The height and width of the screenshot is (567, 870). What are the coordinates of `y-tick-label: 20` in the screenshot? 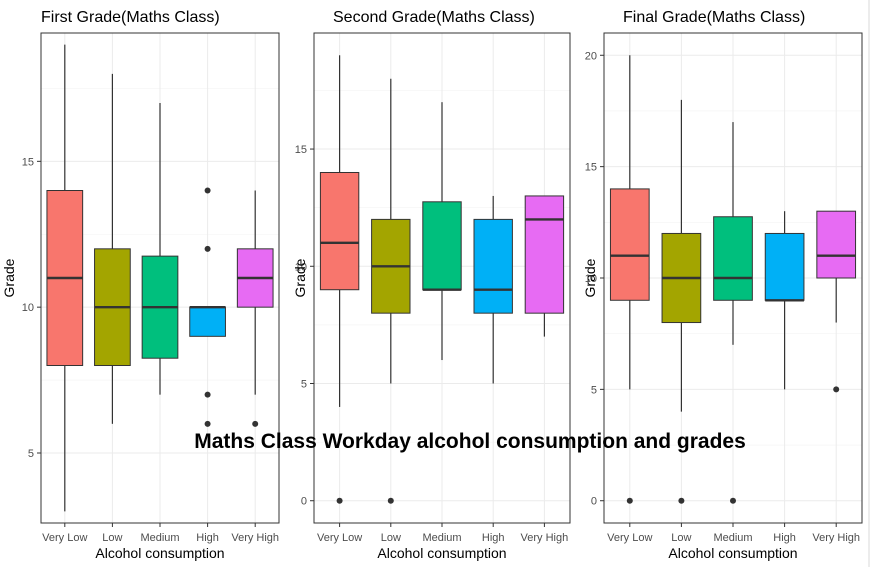 It's located at (591, 56).